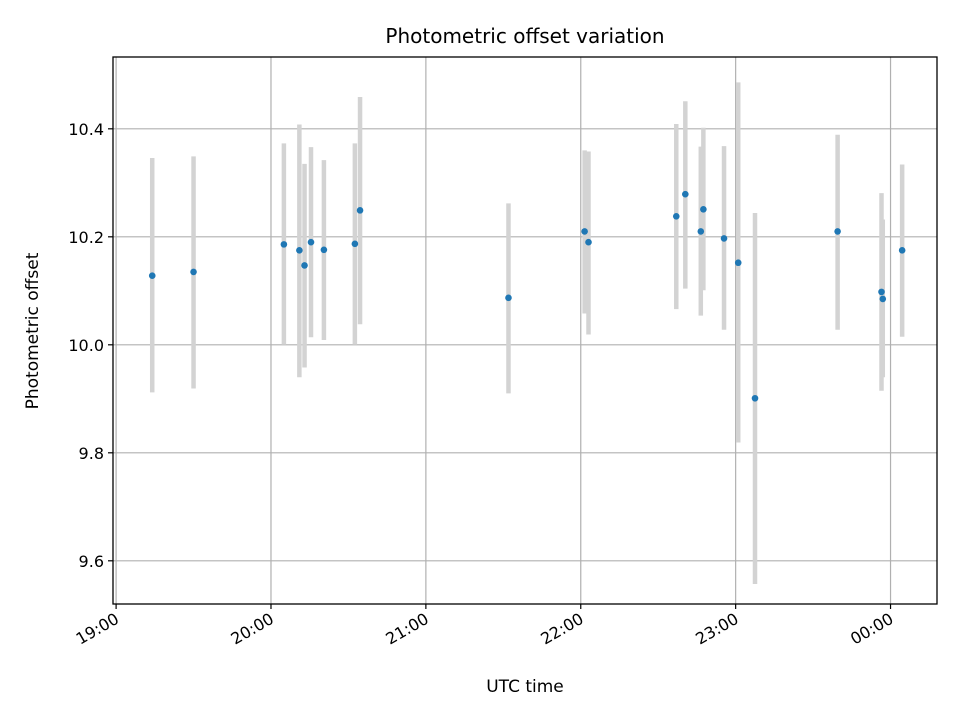 This screenshot has height=720, width=960. I want to click on y-axis-title: Photometric offset, so click(33, 330).